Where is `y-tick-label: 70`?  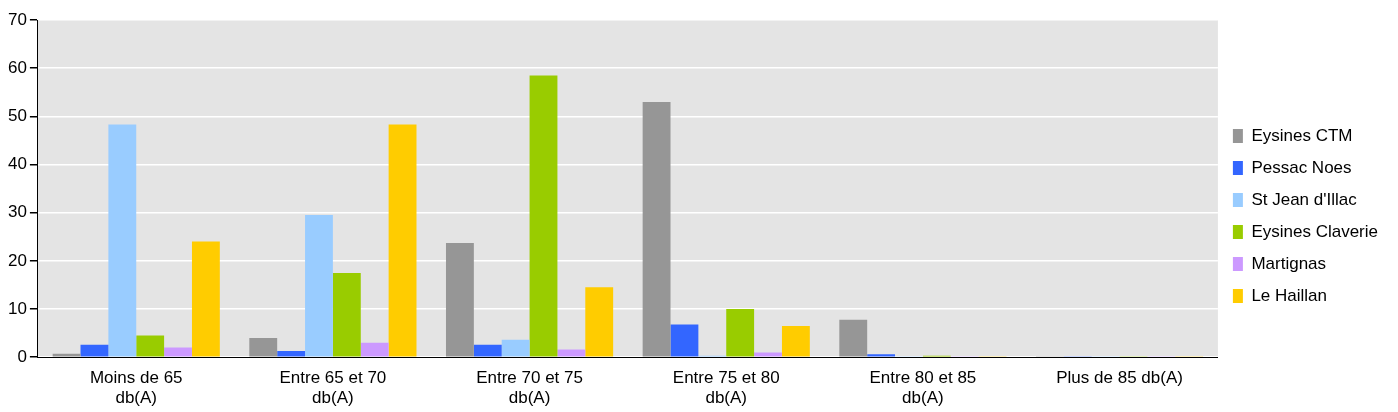
y-tick-label: 70 is located at coordinates (17, 19).